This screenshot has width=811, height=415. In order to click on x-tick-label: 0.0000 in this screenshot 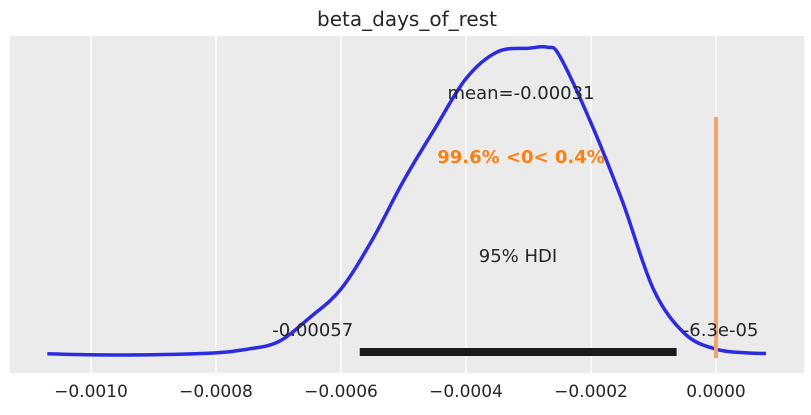, I will do `click(715, 392)`.